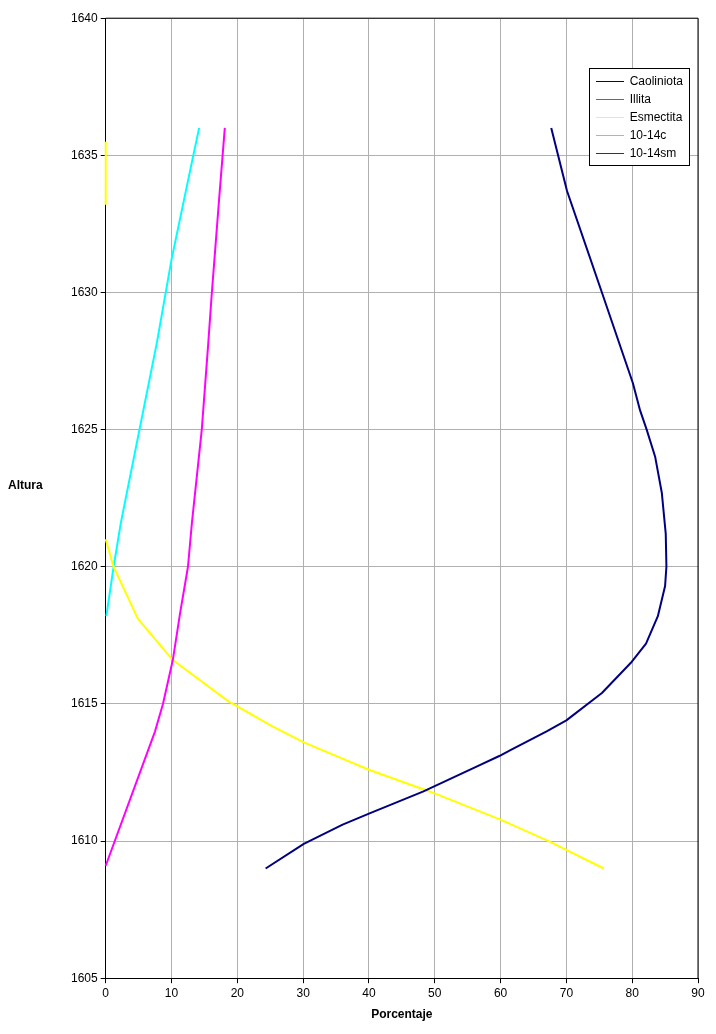 The height and width of the screenshot is (1034, 716). Describe the element at coordinates (648, 135) in the screenshot. I see `legend-label: 10-14c` at that location.